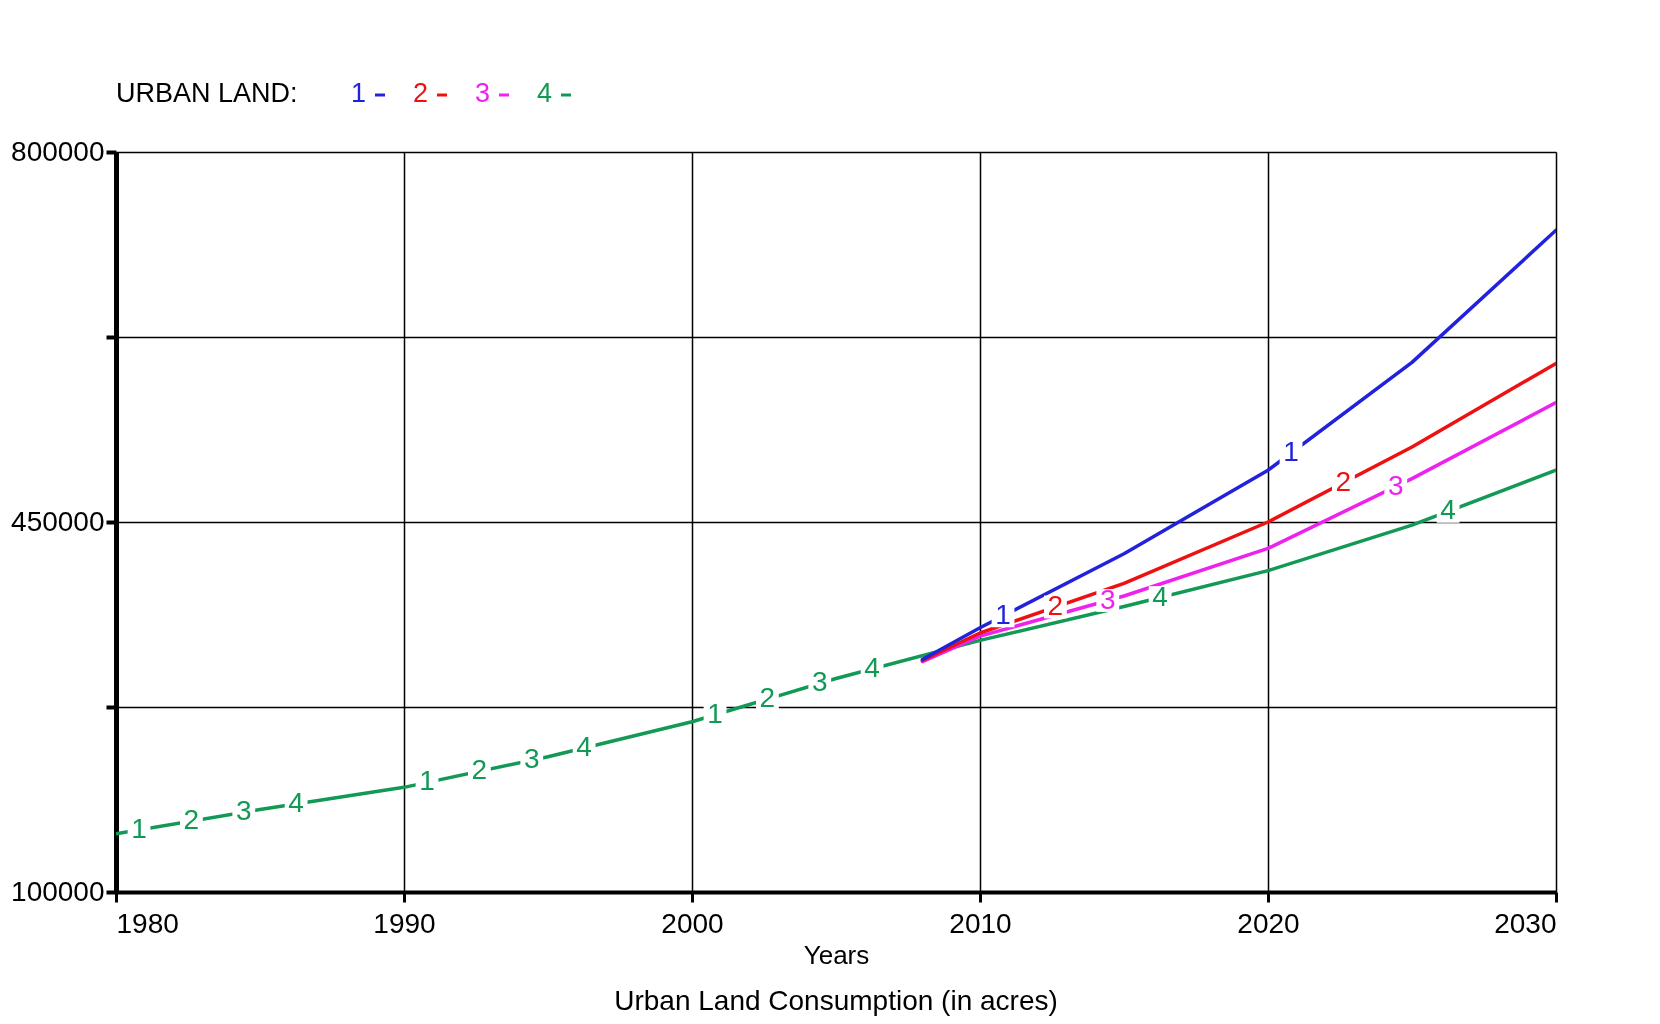  Describe the element at coordinates (147, 923) in the screenshot. I see `x-tick-label: 1980` at that location.